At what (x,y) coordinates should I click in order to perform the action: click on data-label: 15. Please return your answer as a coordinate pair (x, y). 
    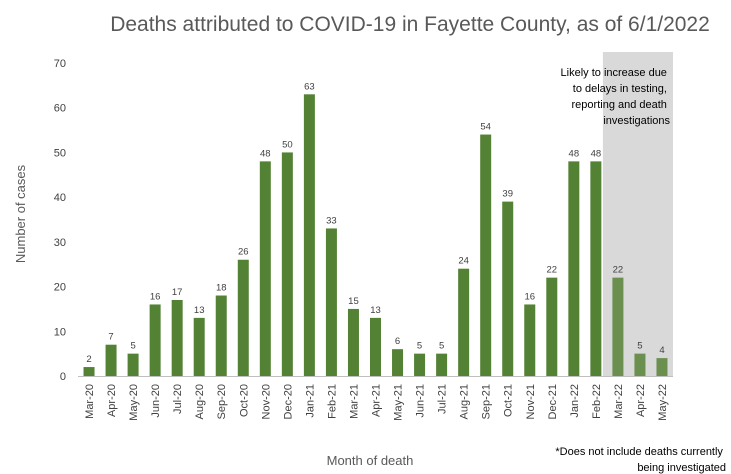
    Looking at the image, I should click on (353, 301).